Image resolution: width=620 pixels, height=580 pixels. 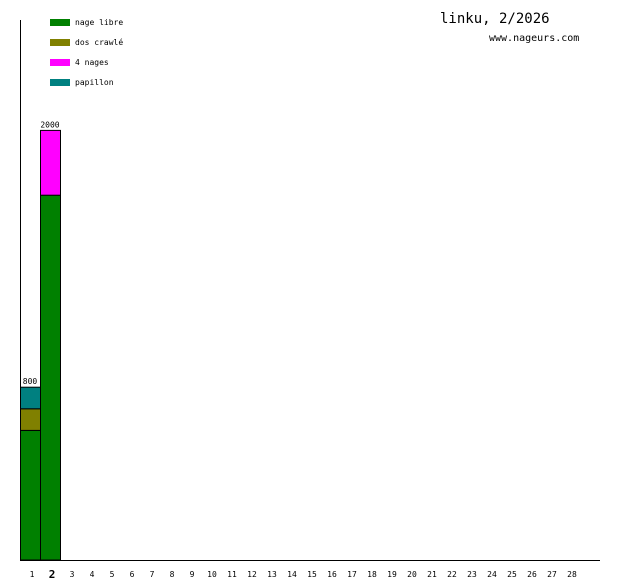 I want to click on bars, so click(x=40, y=345).